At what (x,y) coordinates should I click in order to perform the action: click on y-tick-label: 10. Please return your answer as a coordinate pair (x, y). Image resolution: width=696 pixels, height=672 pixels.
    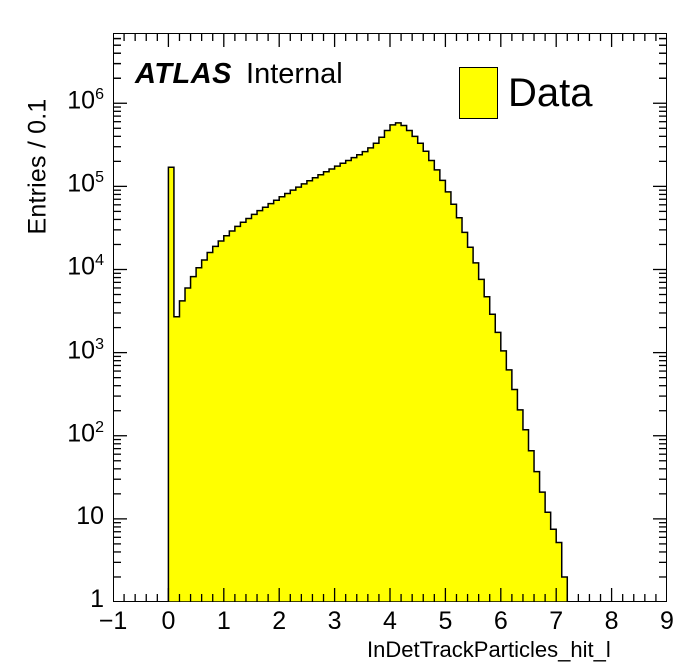
    Looking at the image, I should click on (90, 515).